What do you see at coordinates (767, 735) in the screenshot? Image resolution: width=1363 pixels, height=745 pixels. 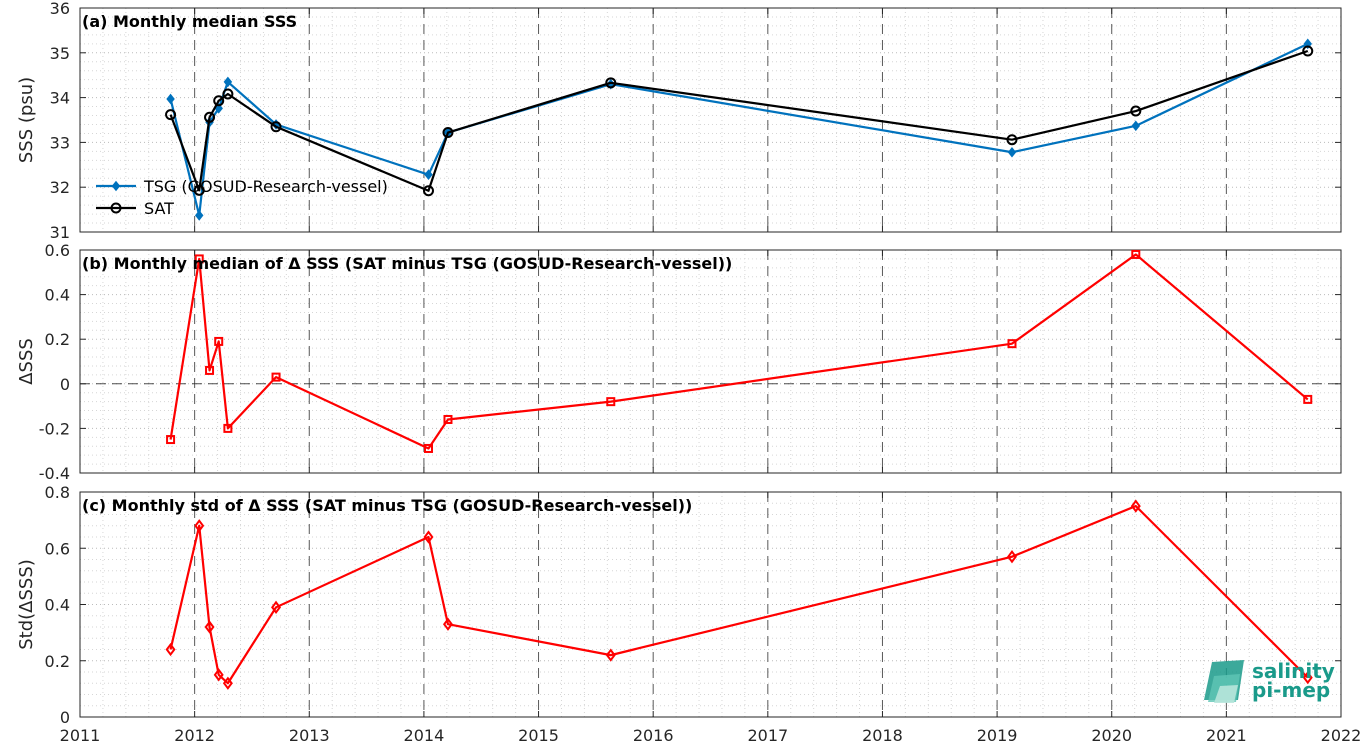 I see `x-tick-label: 2017` at bounding box center [767, 735].